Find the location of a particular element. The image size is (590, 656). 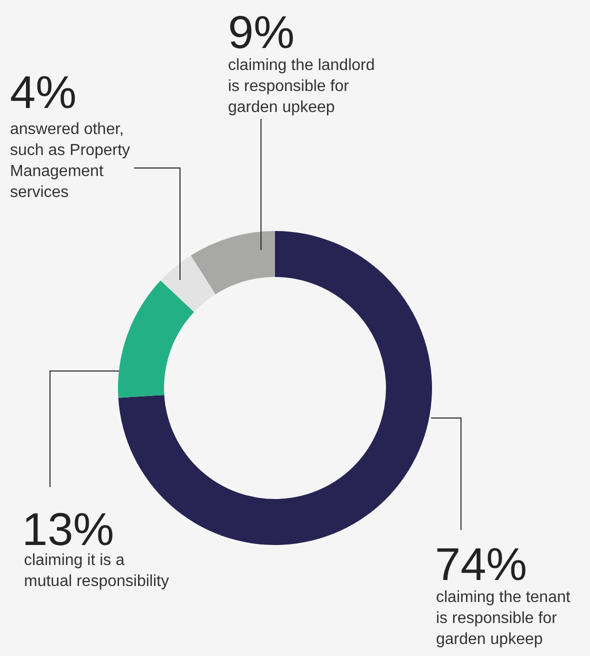

slice-label: claiming the landlord is responsible for garden upkeep is located at coordinates (301, 86).